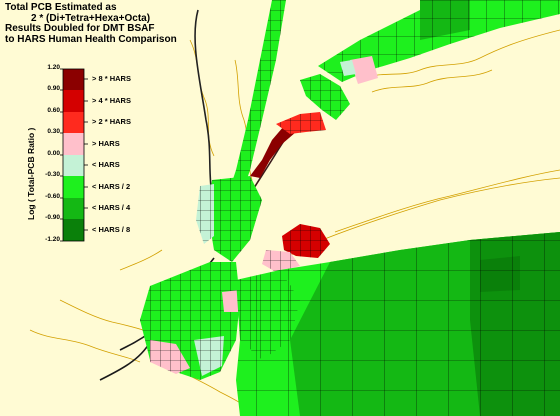  What do you see at coordinates (91, 39) in the screenshot?
I see `title-line-4: to HARS Human Health Comparison` at bounding box center [91, 39].